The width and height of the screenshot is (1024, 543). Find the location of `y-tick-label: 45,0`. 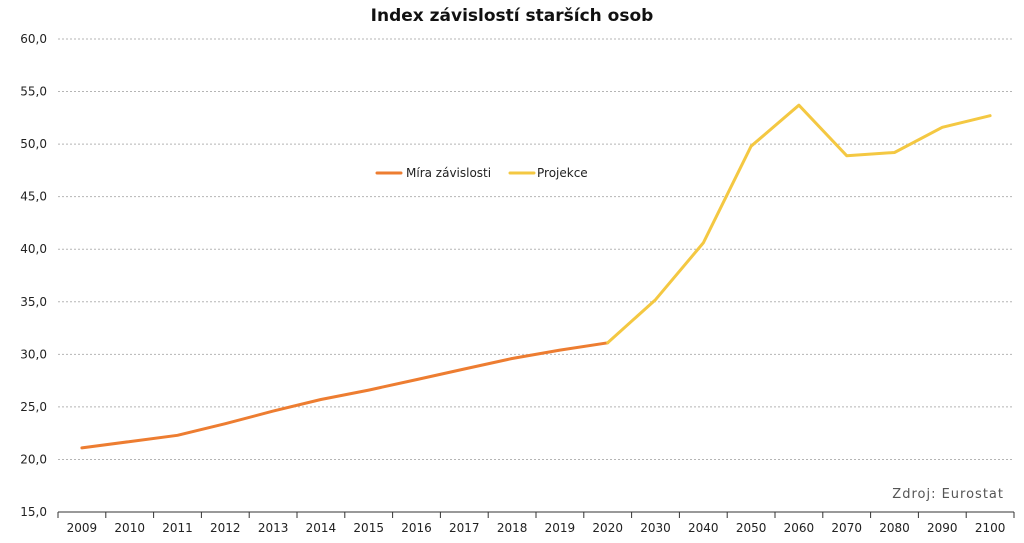

y-tick-label: 45,0 is located at coordinates (33, 197).